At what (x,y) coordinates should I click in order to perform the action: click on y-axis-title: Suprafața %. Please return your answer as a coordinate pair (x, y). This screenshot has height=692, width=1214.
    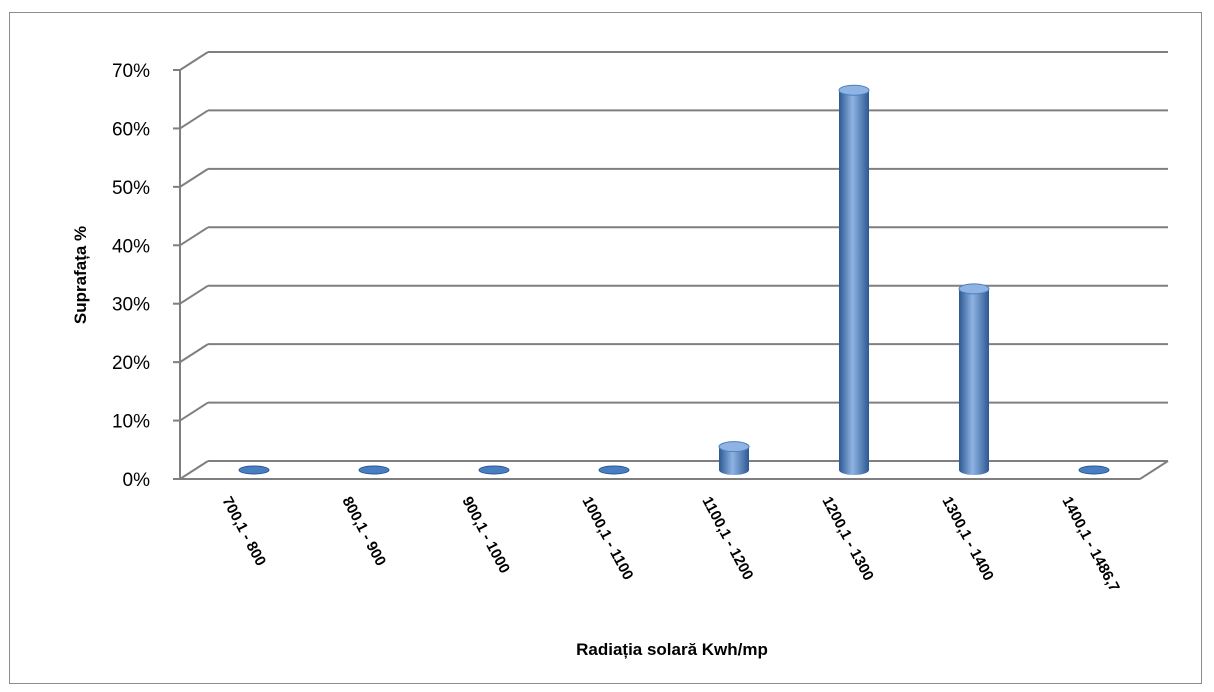
    Looking at the image, I should click on (80, 275).